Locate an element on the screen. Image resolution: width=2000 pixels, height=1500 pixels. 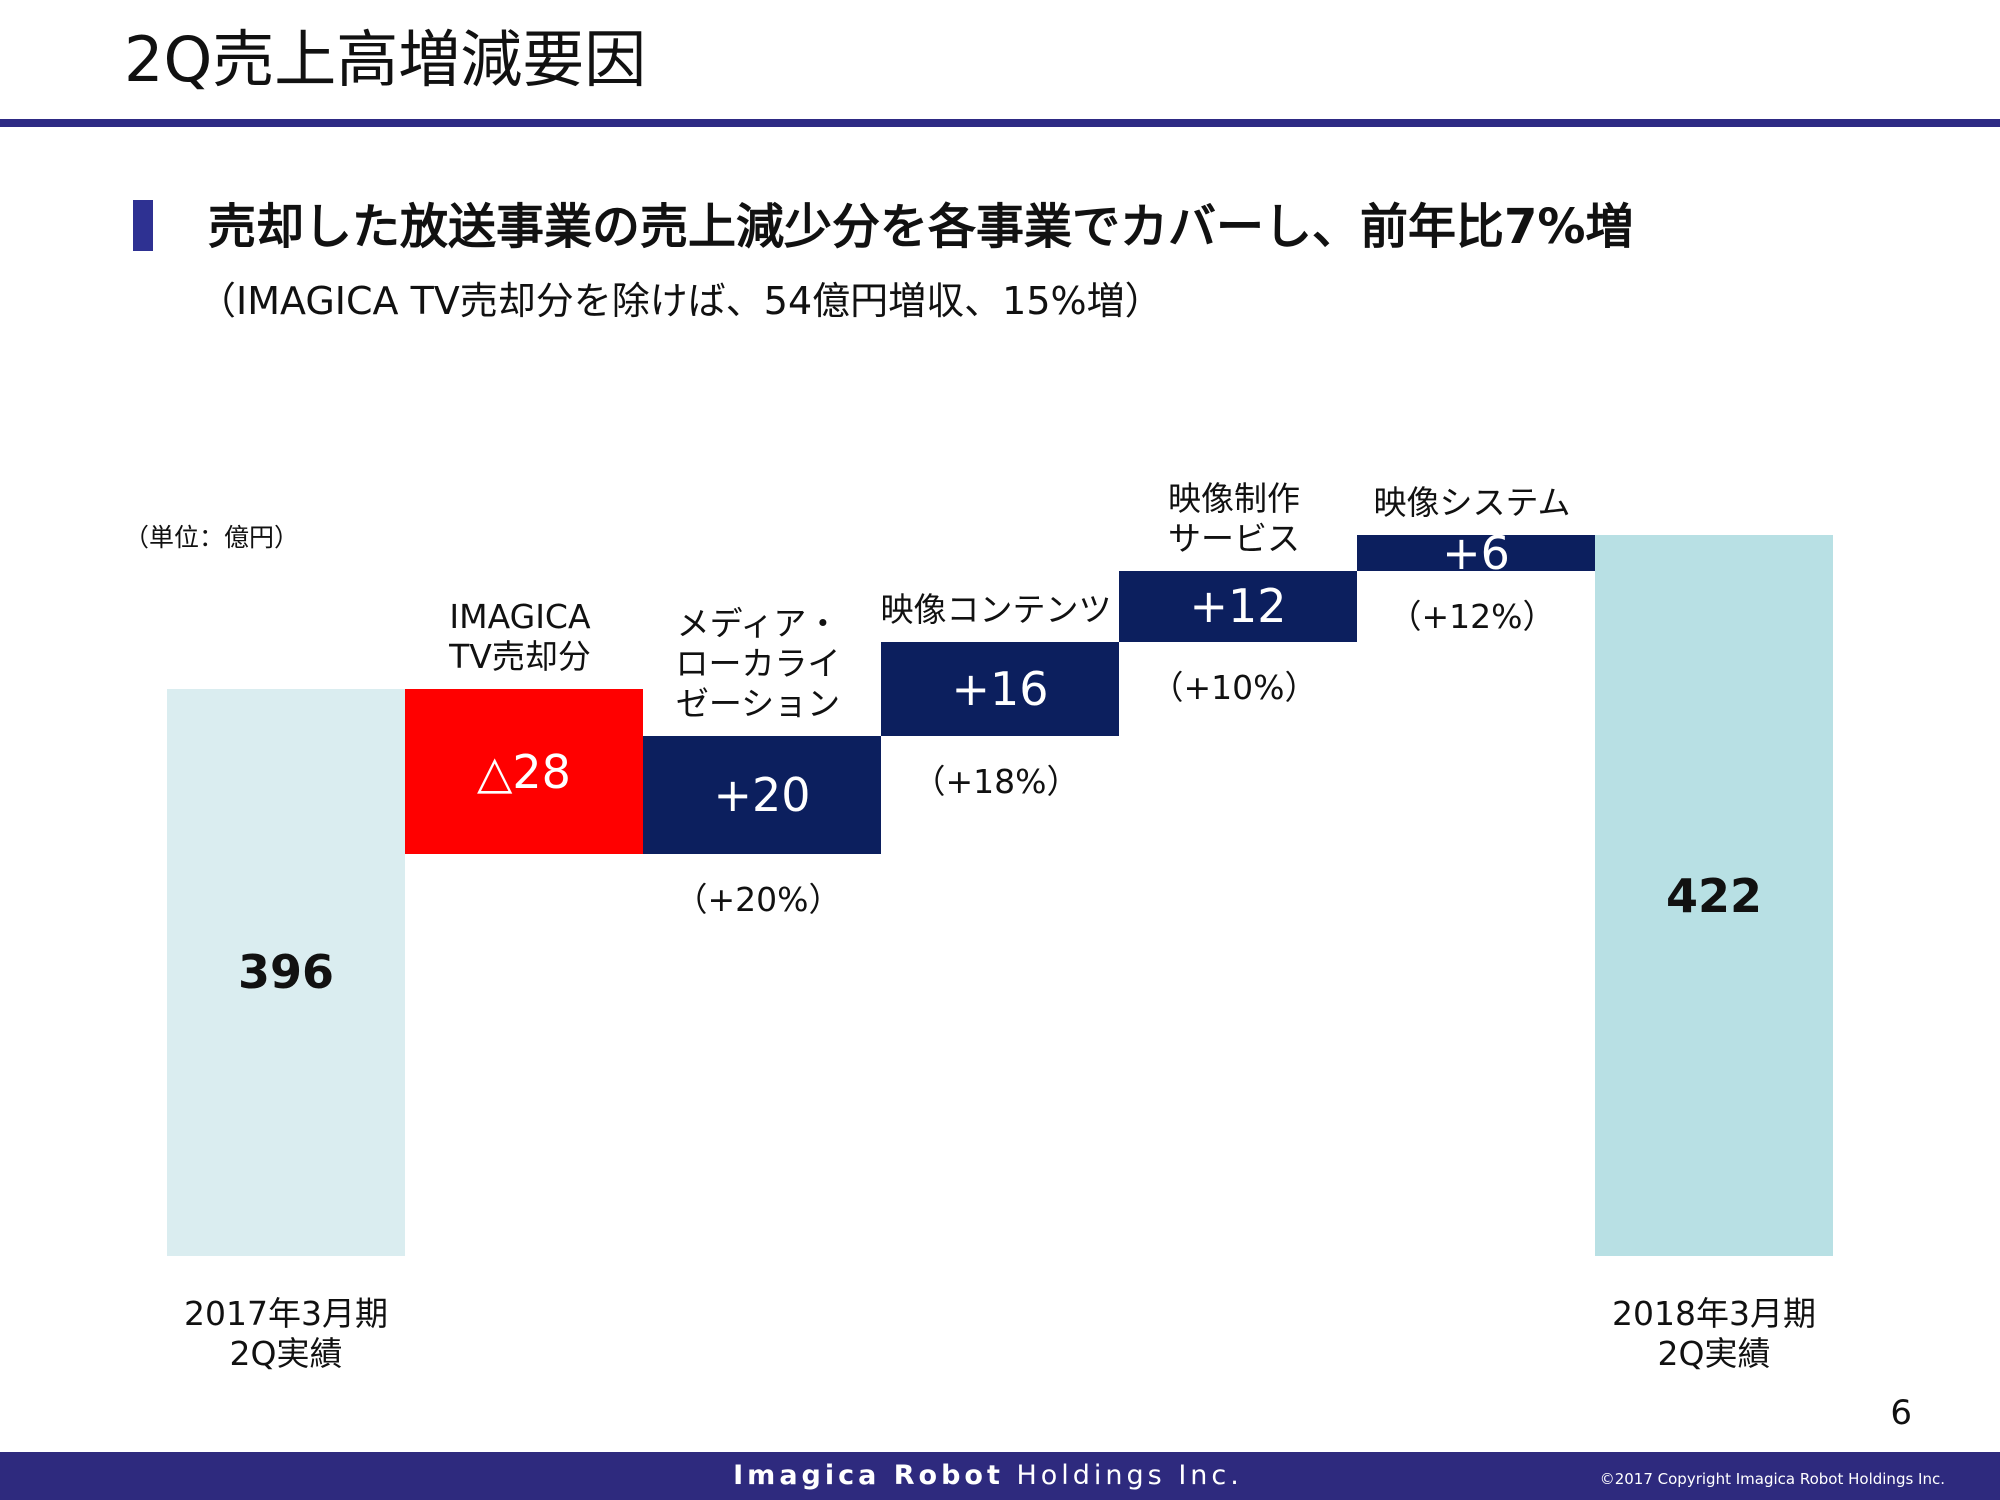
value-label: +6 is located at coordinates (1476, 553).